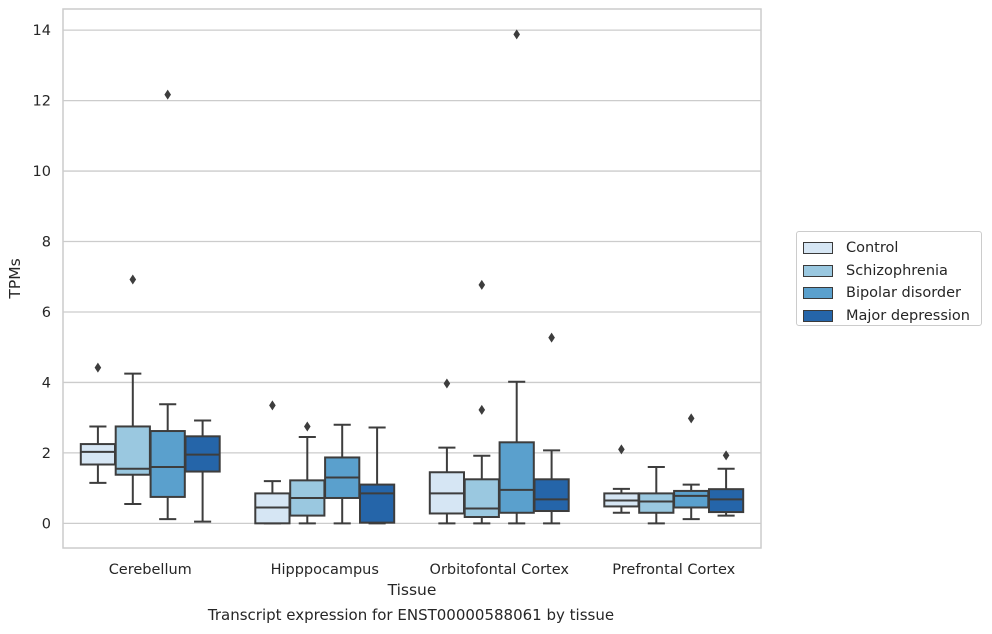 This screenshot has width=992, height=634. Describe the element at coordinates (46, 243) in the screenshot. I see `y-tick-label: 8` at that location.